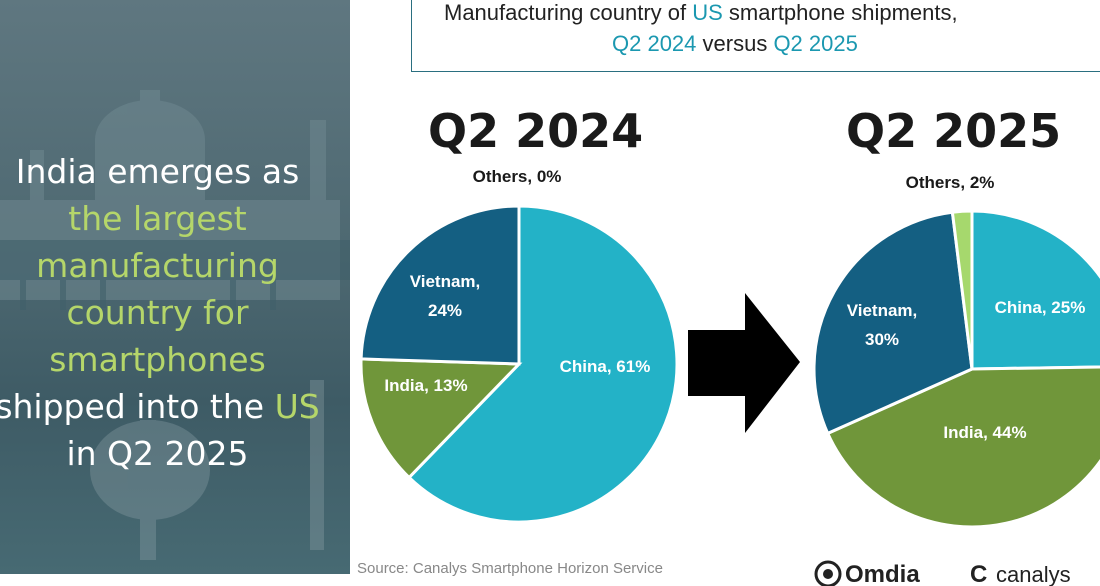 This screenshot has width=1100, height=586. I want to click on headline-part-3: US, so click(297, 406).